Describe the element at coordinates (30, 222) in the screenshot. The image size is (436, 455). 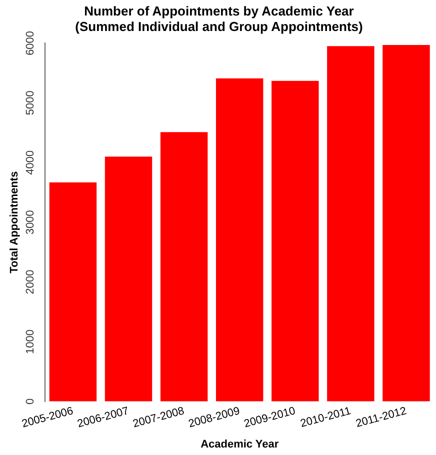
I see `y-tick-label: 3000` at that location.